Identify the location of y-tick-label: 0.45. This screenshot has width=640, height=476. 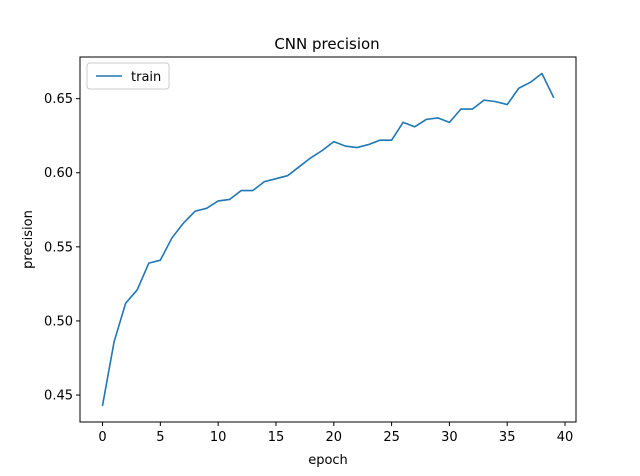
(58, 396).